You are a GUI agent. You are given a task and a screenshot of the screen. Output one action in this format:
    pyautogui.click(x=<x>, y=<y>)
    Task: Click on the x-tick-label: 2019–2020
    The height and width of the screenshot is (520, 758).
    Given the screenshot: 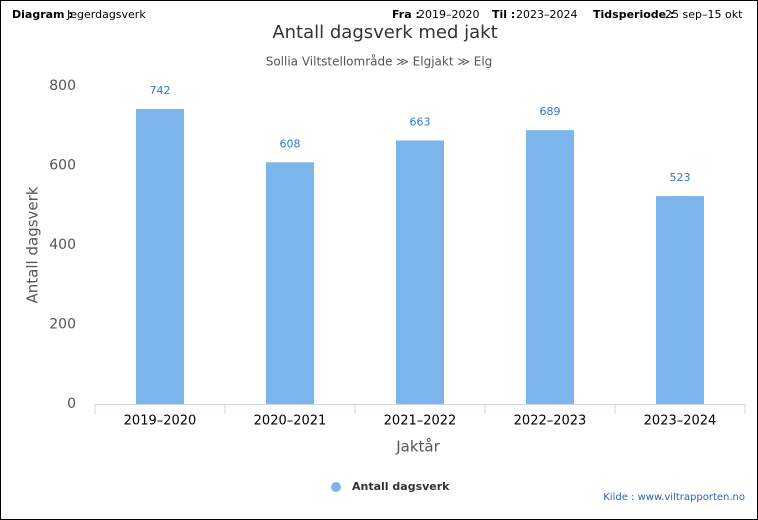 What is the action you would take?
    pyautogui.click(x=160, y=421)
    